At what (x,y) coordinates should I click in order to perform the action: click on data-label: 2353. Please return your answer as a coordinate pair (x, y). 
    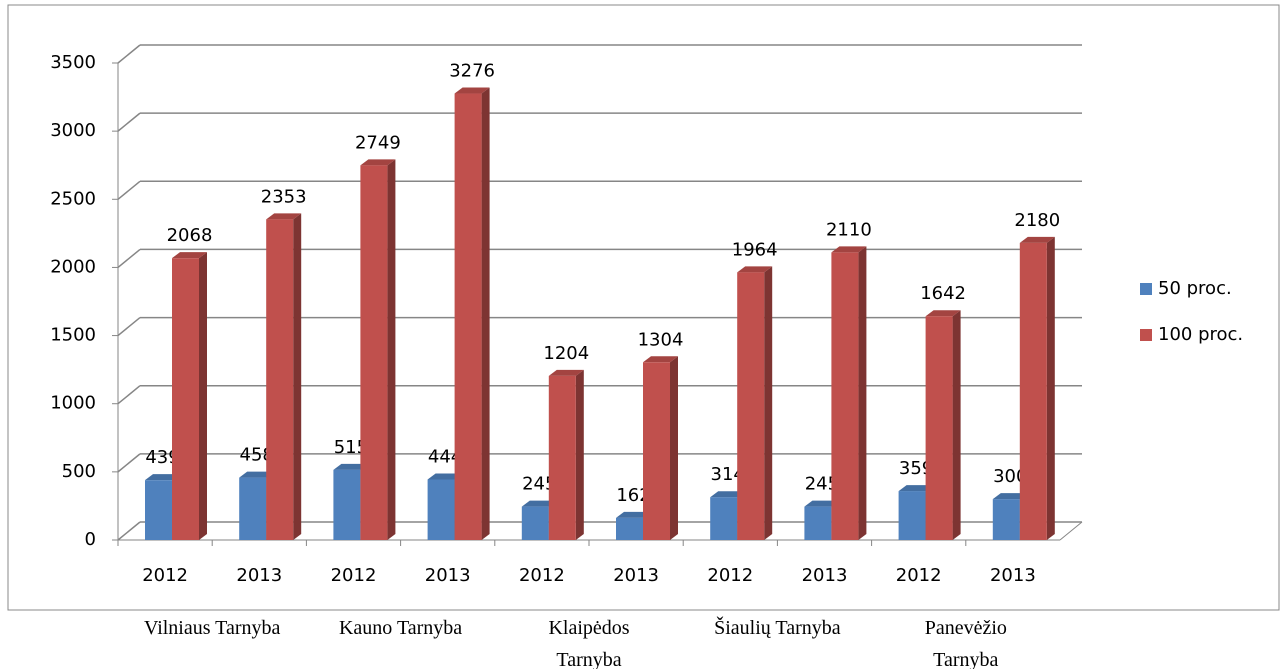
    Looking at the image, I should click on (284, 196).